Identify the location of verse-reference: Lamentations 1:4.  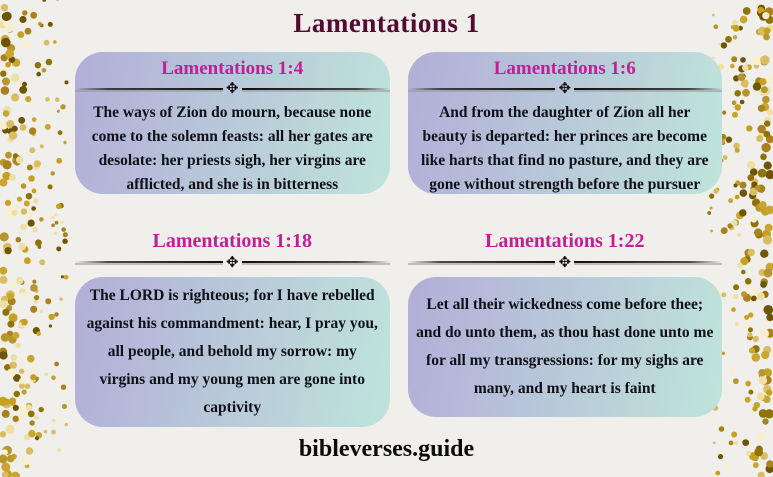
(232, 68).